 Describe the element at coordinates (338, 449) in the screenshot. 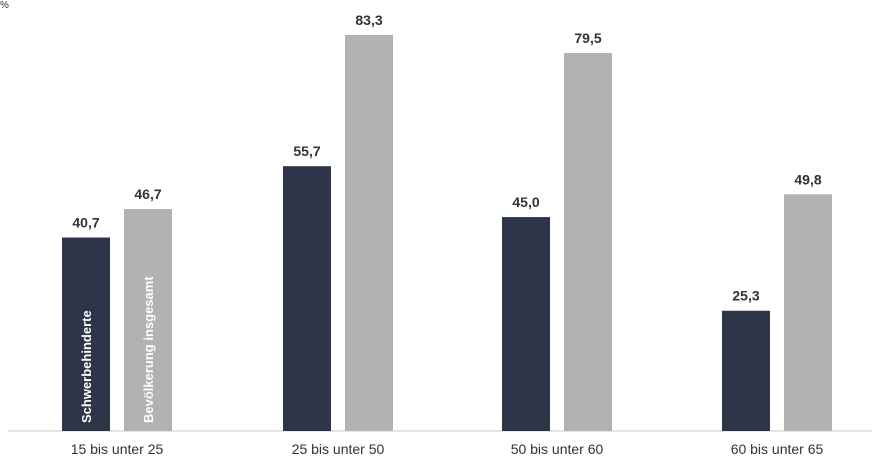

I see `x-tick-label: 25 bis unter 50` at that location.